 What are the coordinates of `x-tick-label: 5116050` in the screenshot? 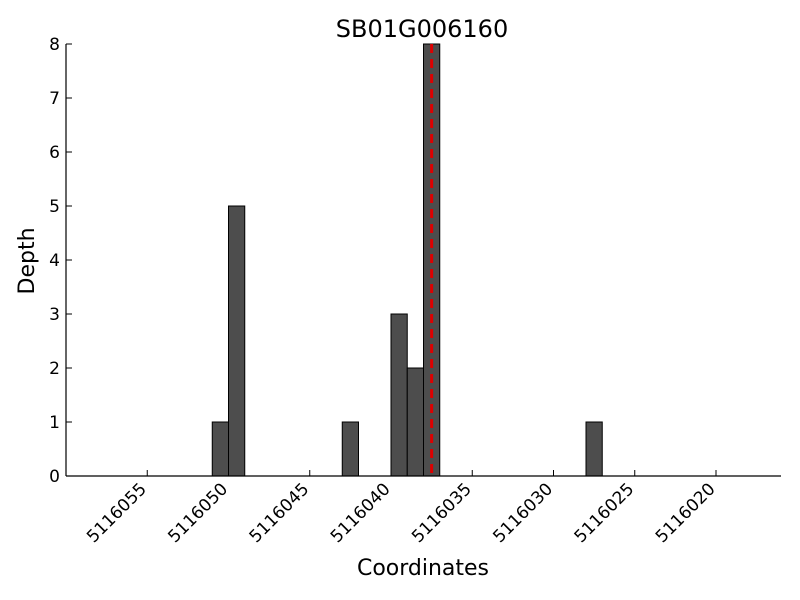 It's located at (198, 513).